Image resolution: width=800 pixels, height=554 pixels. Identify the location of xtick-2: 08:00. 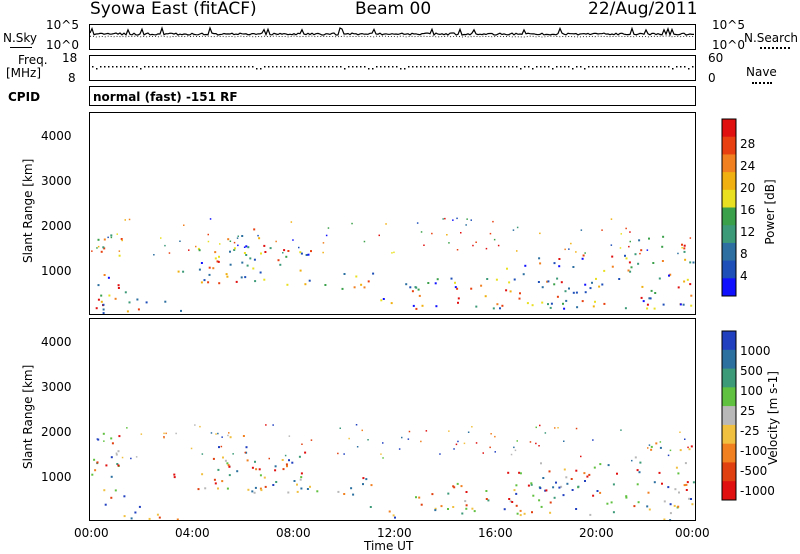
(293, 533).